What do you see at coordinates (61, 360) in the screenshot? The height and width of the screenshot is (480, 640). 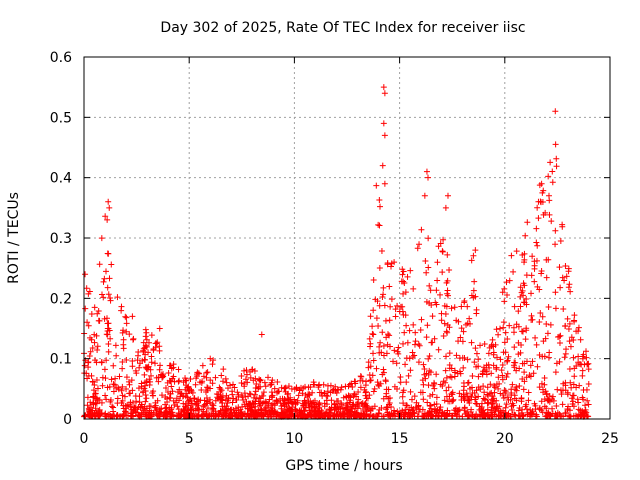 I see `y-tick-label: 0.1` at bounding box center [61, 360].